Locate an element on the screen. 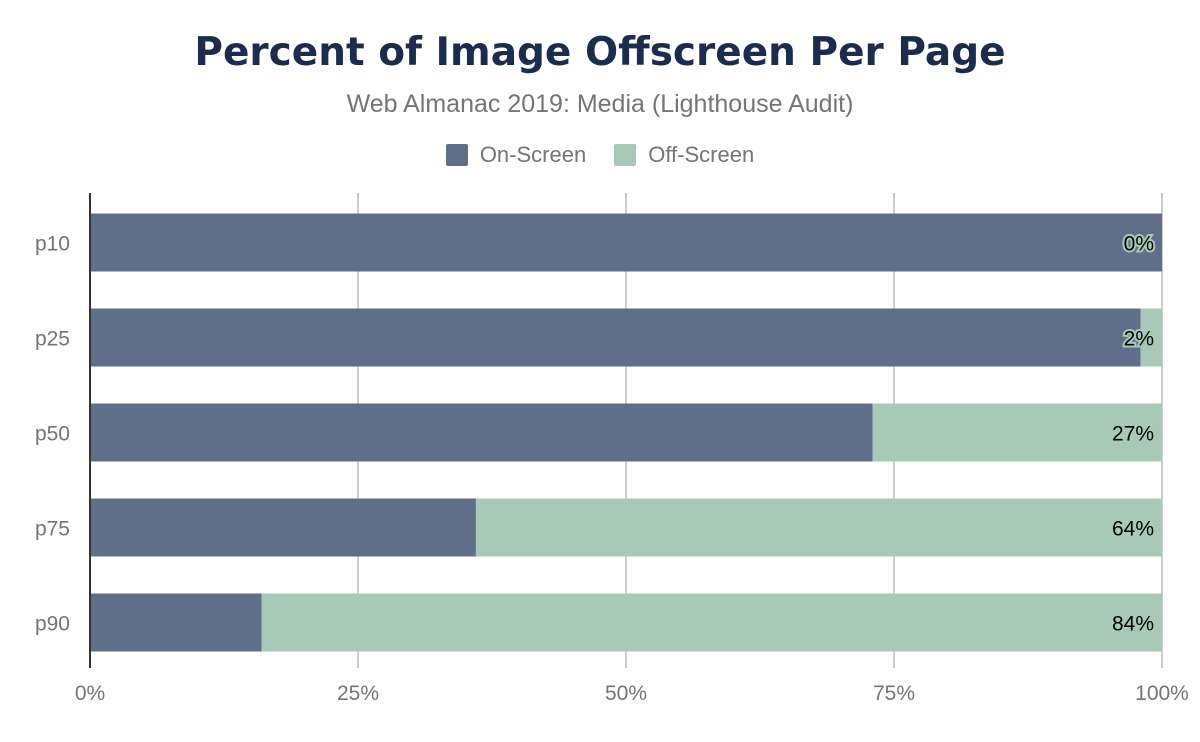  data-label: 0% is located at coordinates (1139, 244).